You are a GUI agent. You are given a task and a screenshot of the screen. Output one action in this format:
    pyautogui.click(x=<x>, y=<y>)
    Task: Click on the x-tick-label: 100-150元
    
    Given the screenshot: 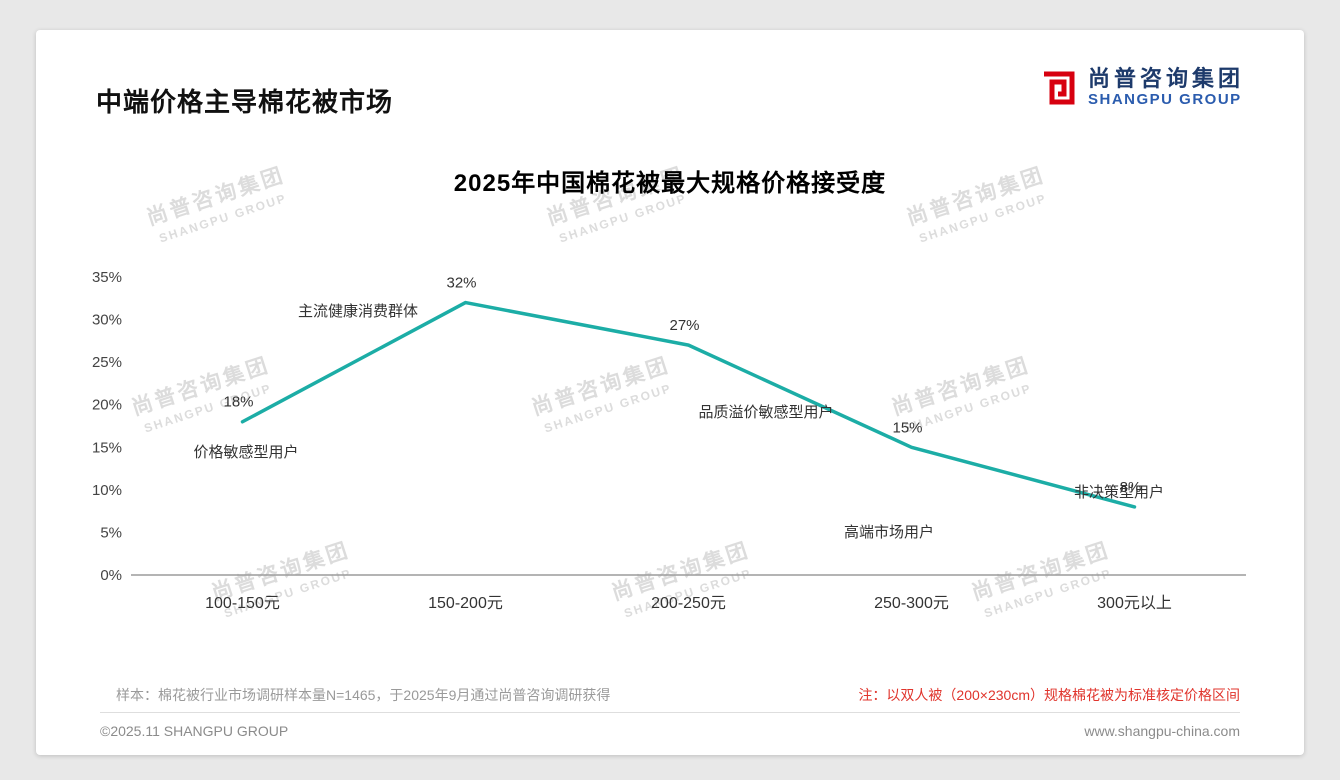 What is the action you would take?
    pyautogui.click(x=242, y=603)
    